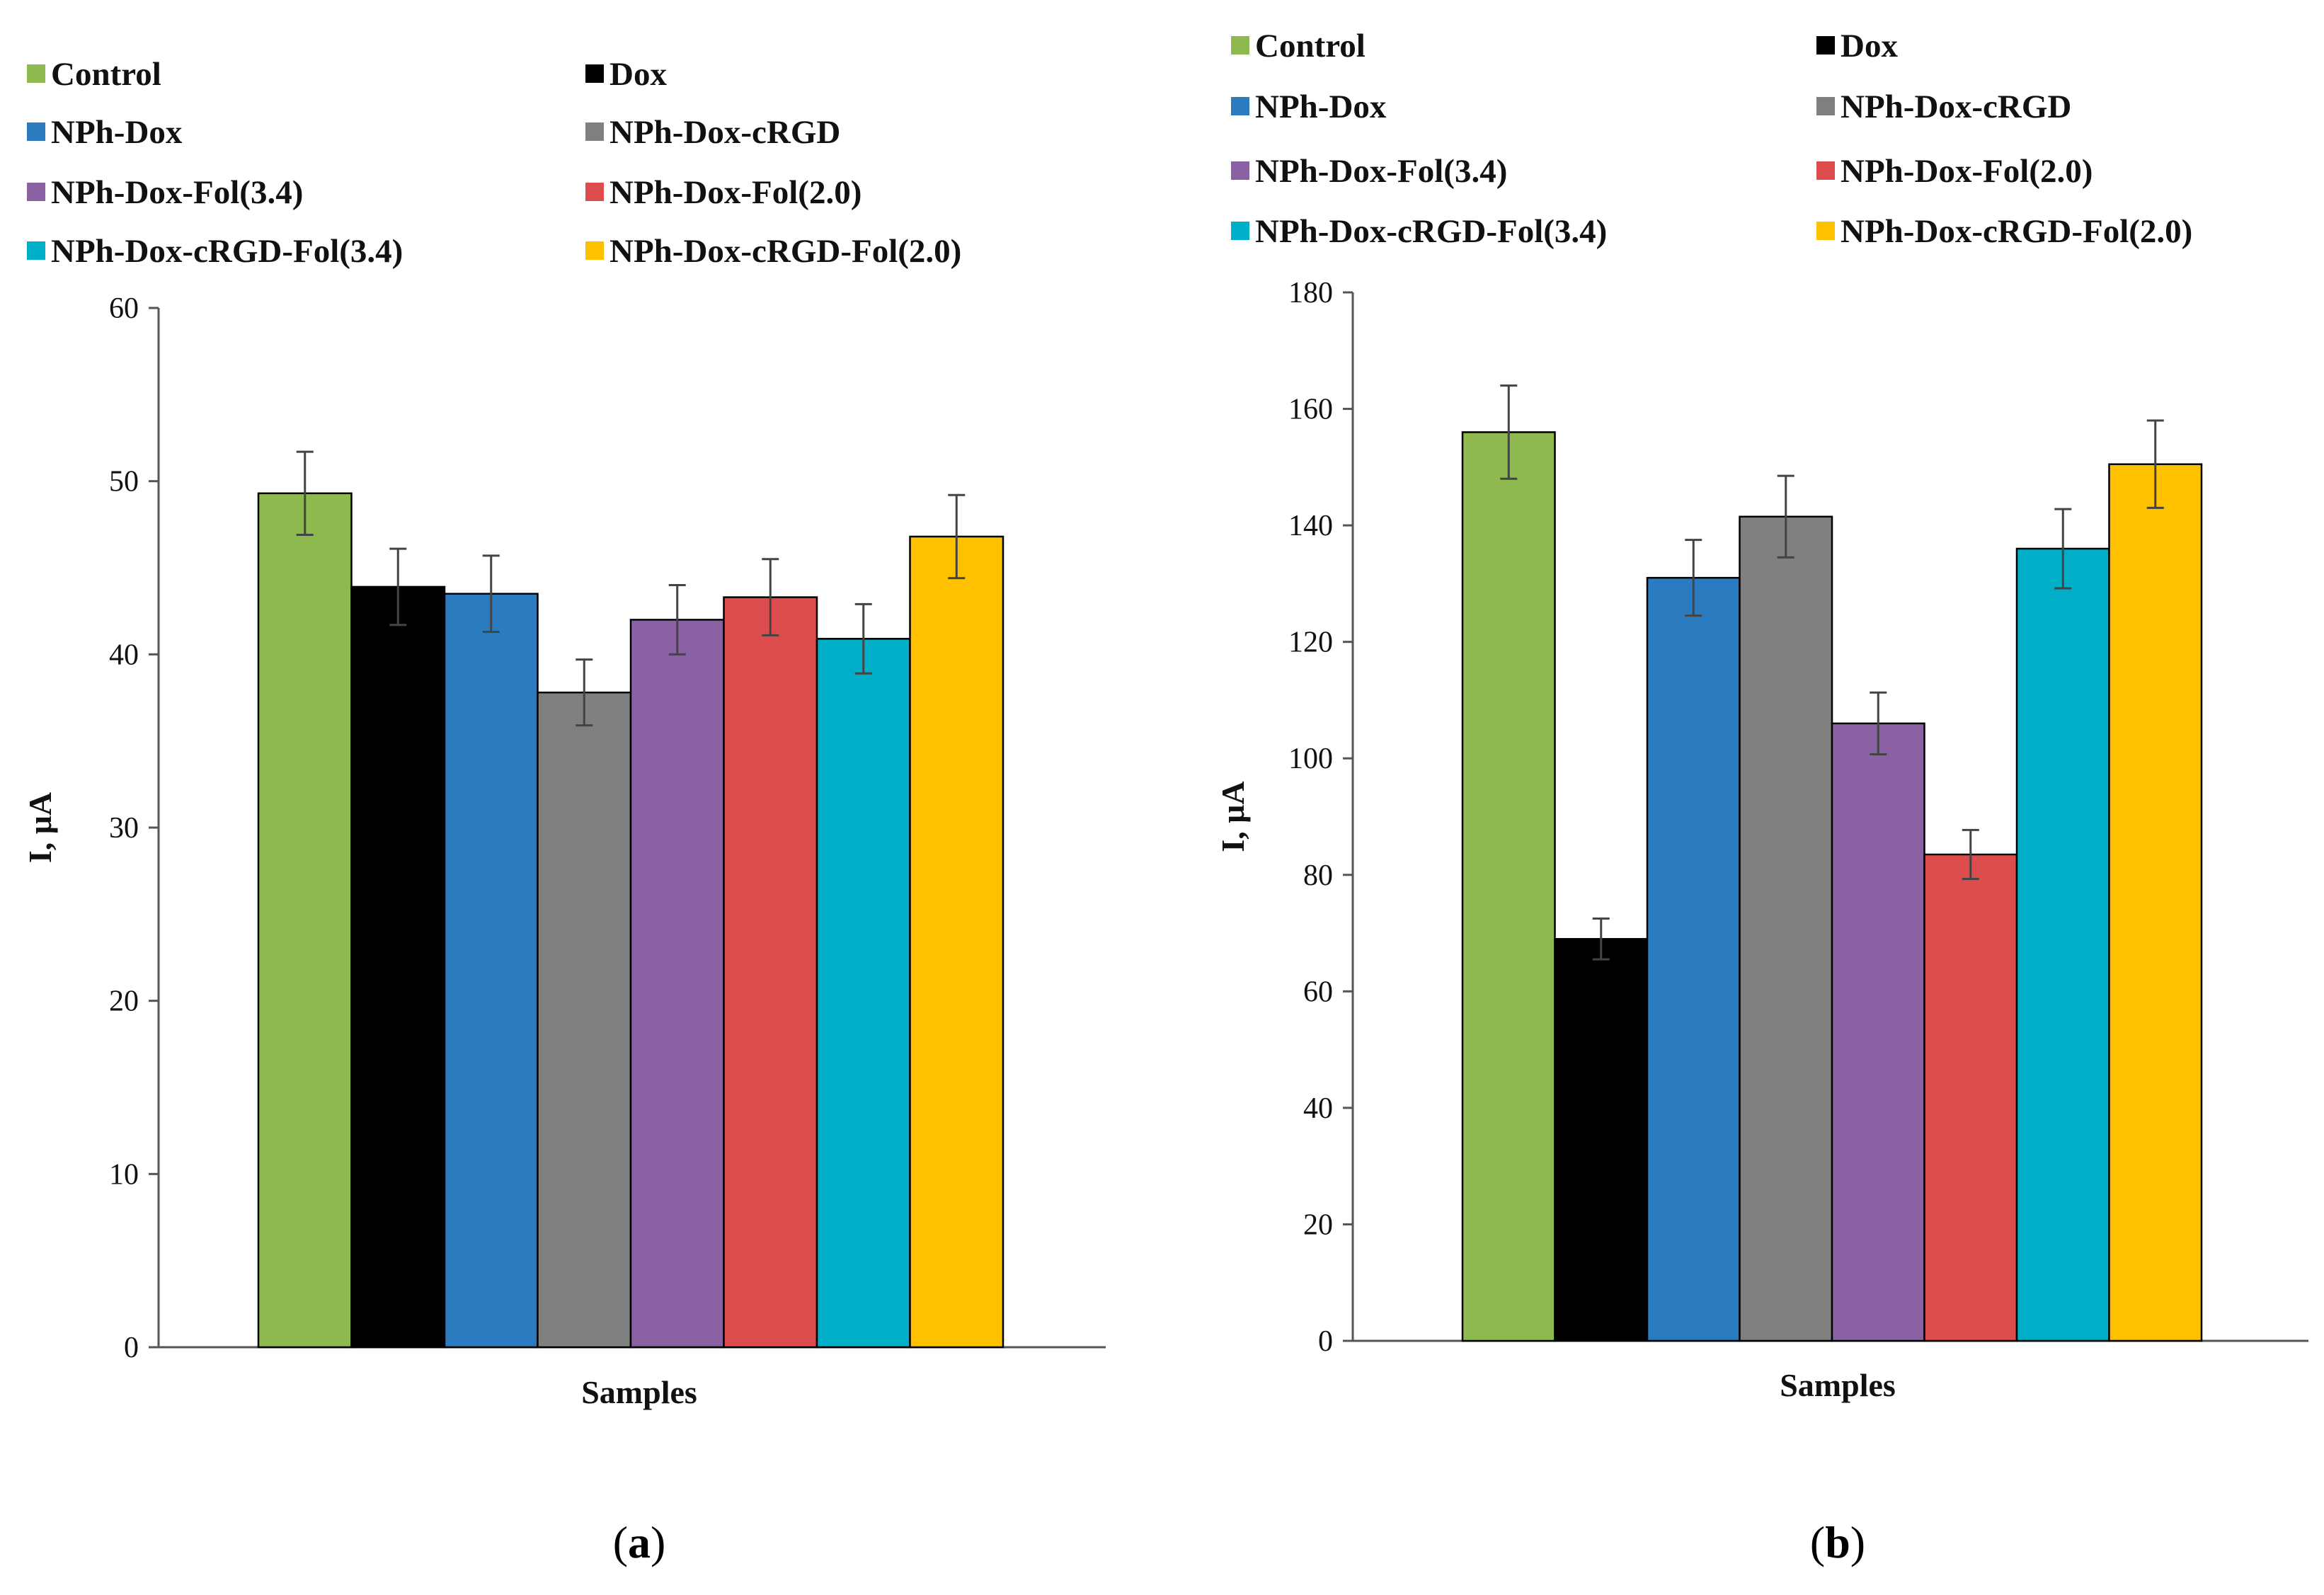 This screenshot has width=2324, height=1595. What do you see at coordinates (1837, 1542) in the screenshot?
I see `panel-label: (b)` at bounding box center [1837, 1542].